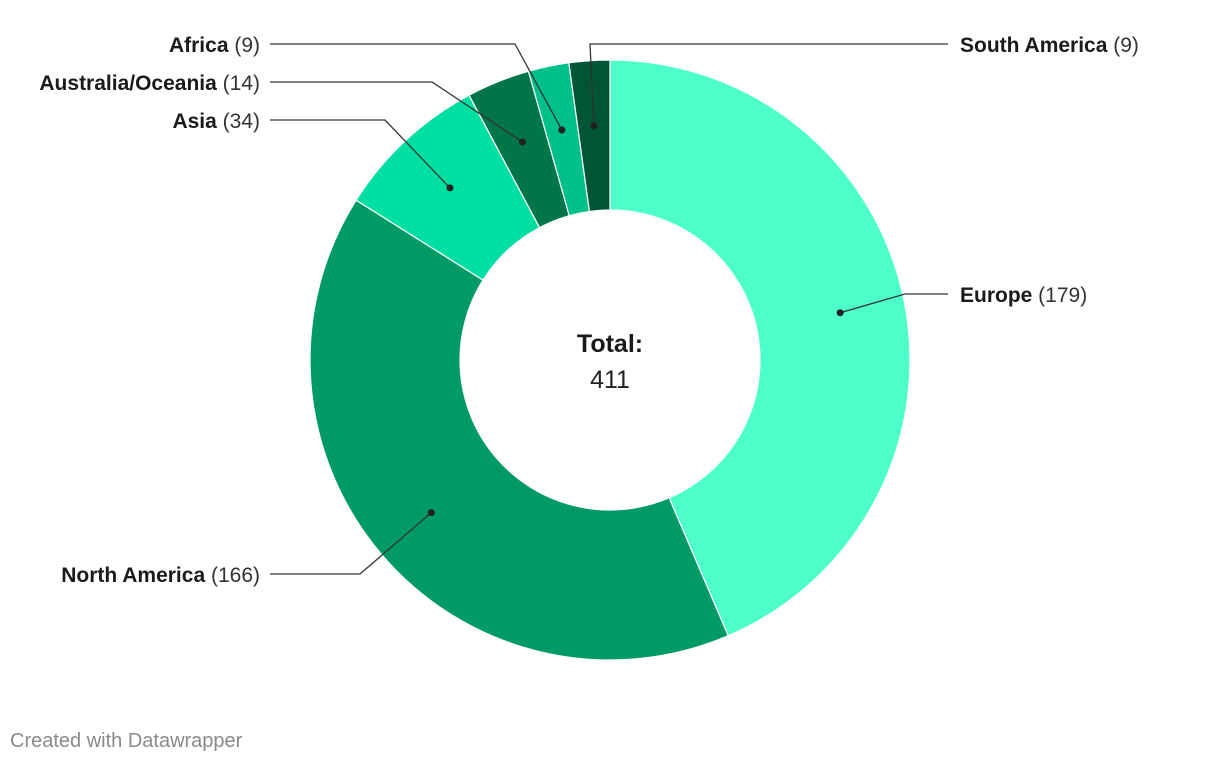 This screenshot has height=766, width=1220. Describe the element at coordinates (840, 313) in the screenshot. I see `leader-dot-europe` at that location.